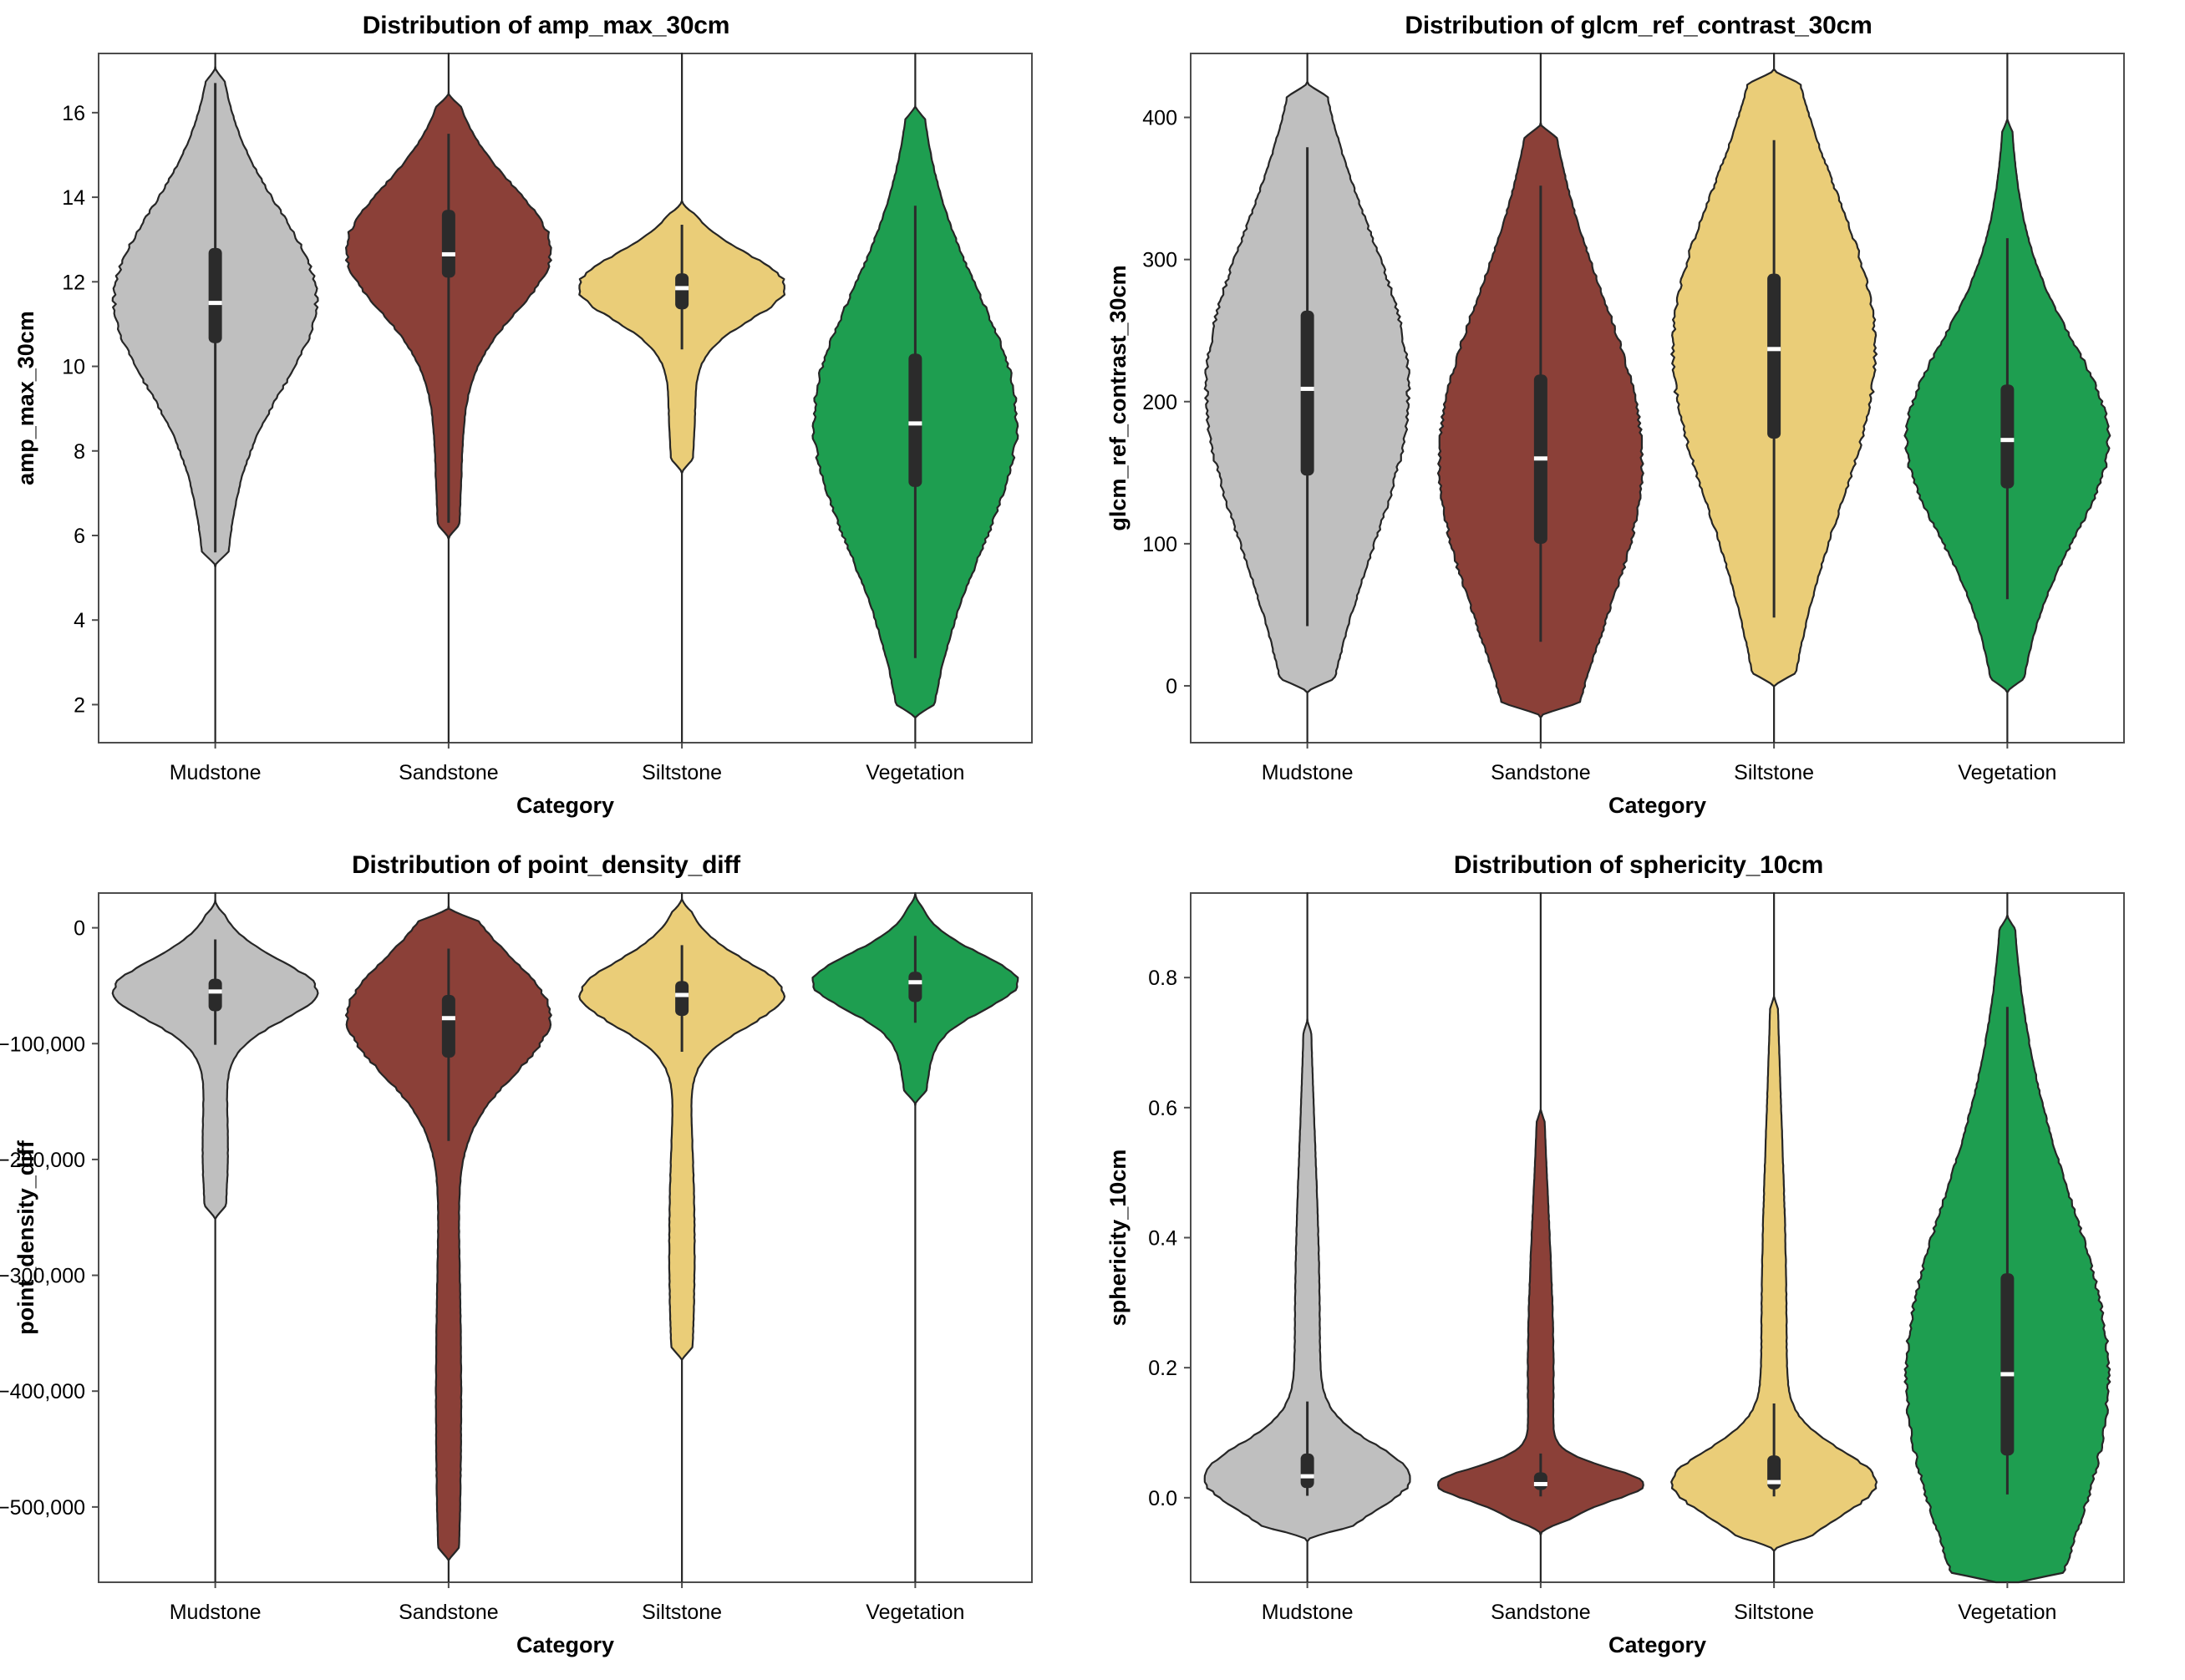  I want to click on y-tick-label: 300, so click(1160, 260).